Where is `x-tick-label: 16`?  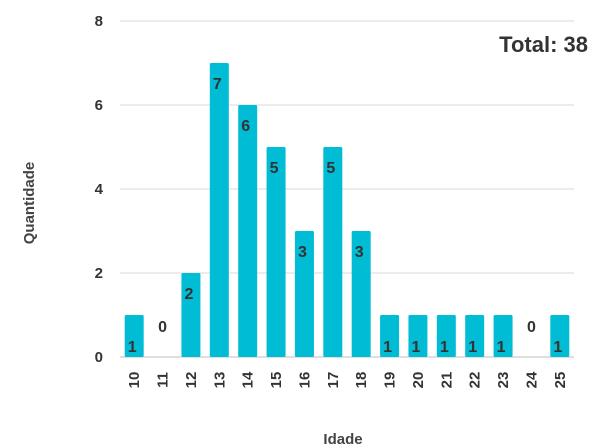 x-tick-label: 16 is located at coordinates (304, 380).